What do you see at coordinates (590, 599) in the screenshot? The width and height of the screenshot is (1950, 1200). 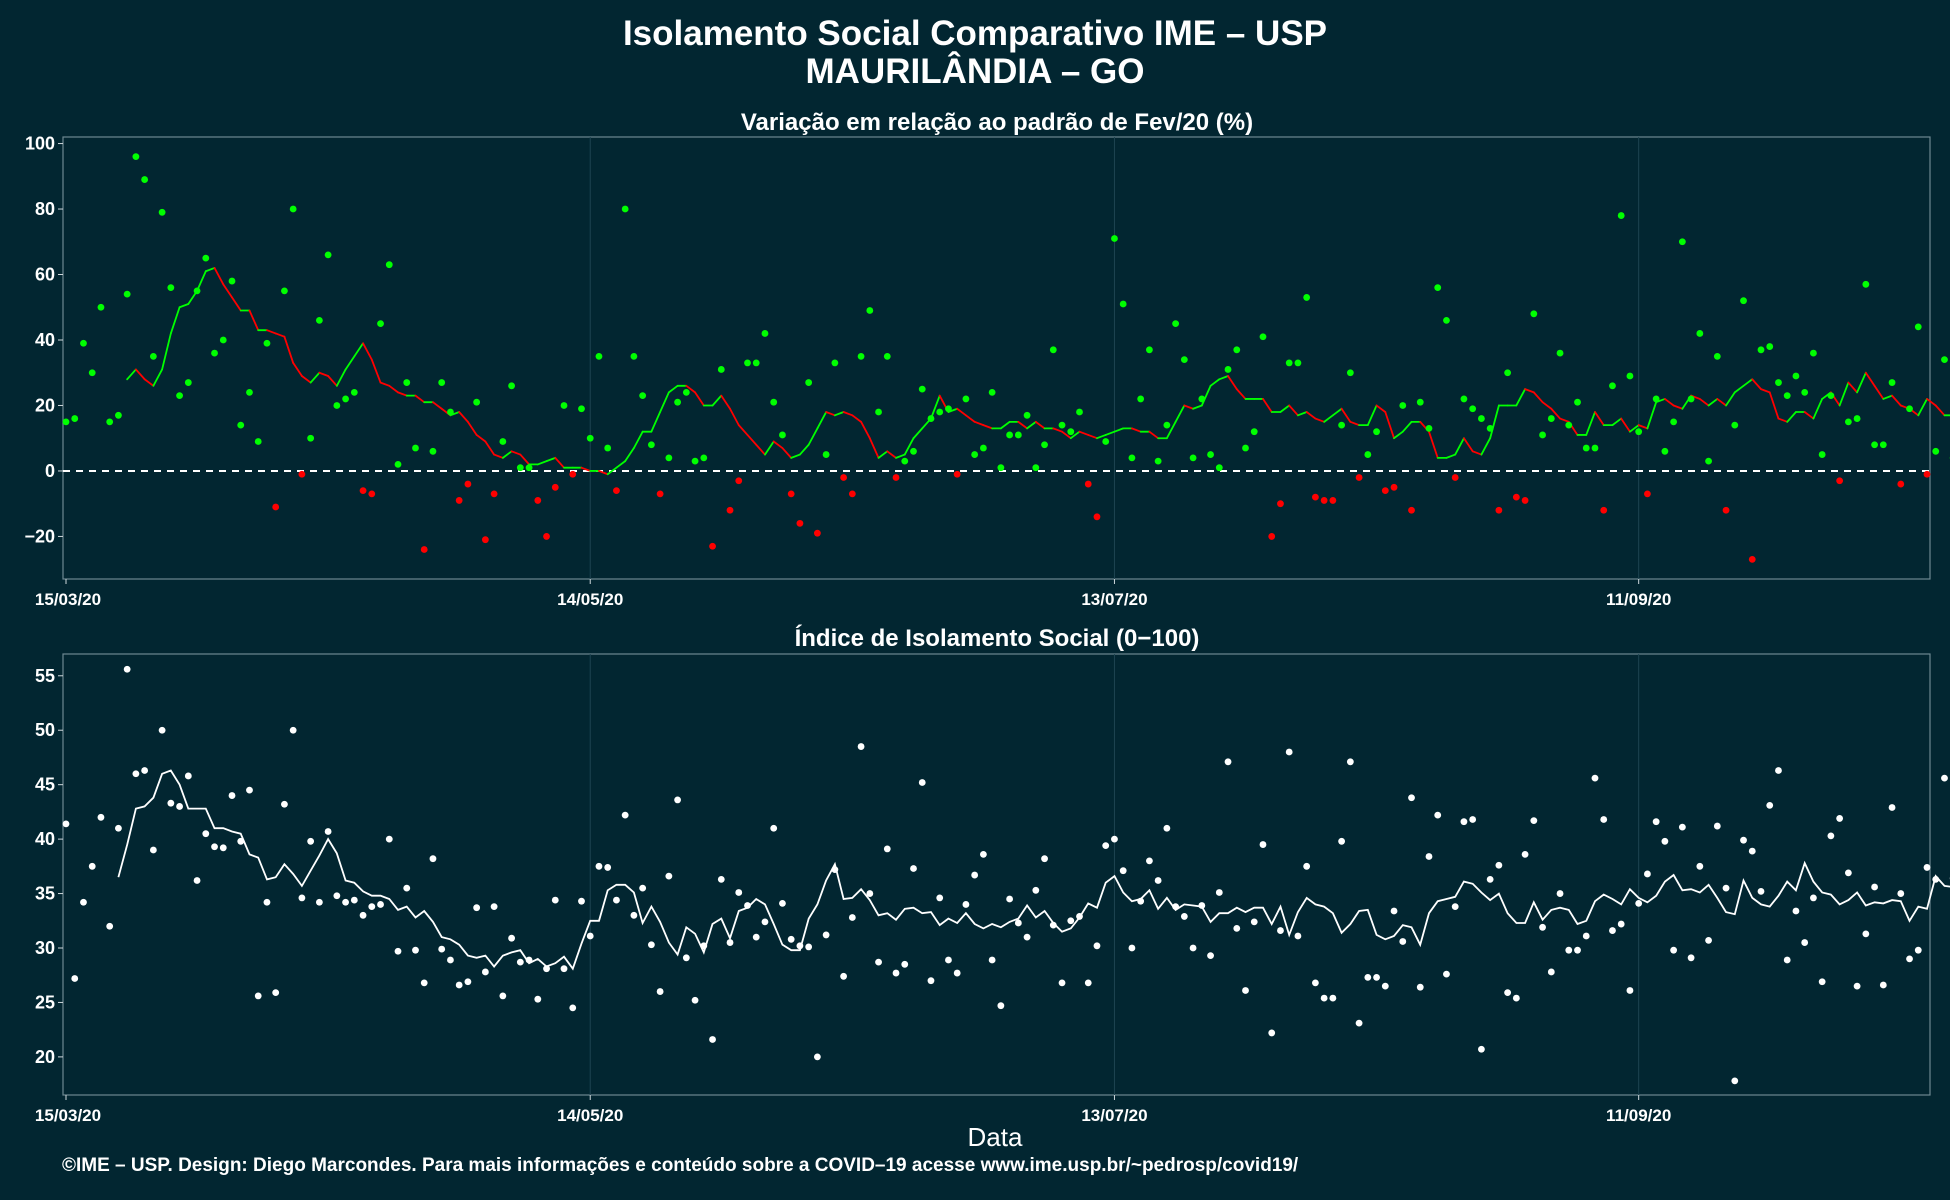 I see `x-tick-label: 14/05/20` at bounding box center [590, 599].